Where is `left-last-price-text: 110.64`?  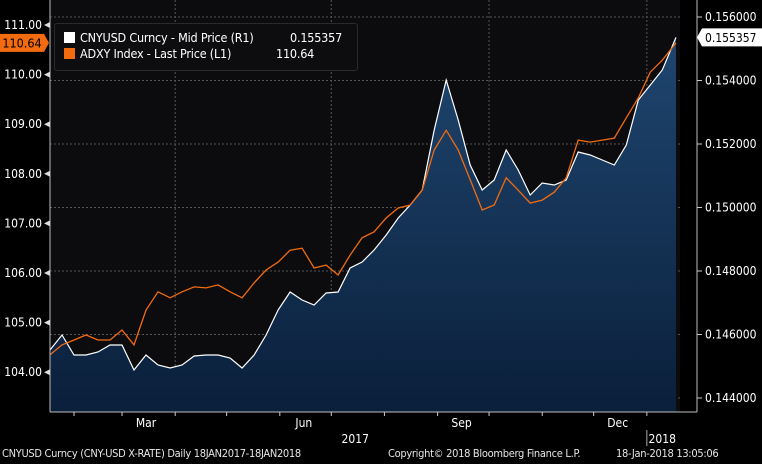 left-last-price-text: 110.64 is located at coordinates (21, 42).